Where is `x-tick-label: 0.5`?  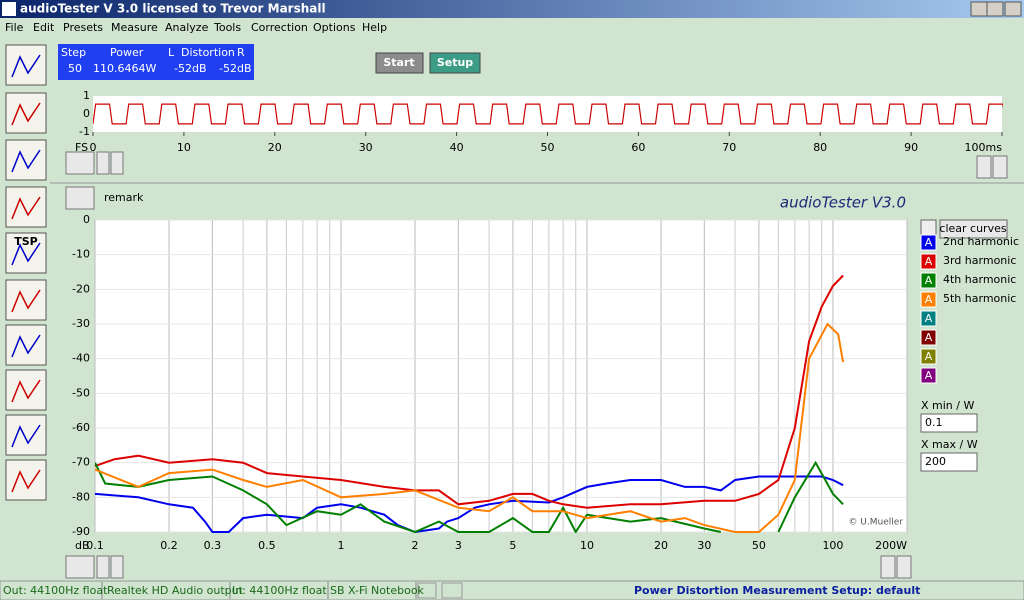
x-tick-label: 0.5 is located at coordinates (267, 545).